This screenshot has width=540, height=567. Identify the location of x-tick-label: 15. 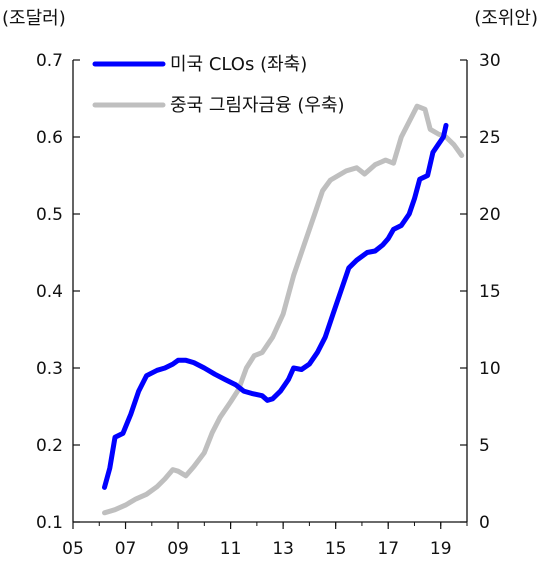
(336, 549).